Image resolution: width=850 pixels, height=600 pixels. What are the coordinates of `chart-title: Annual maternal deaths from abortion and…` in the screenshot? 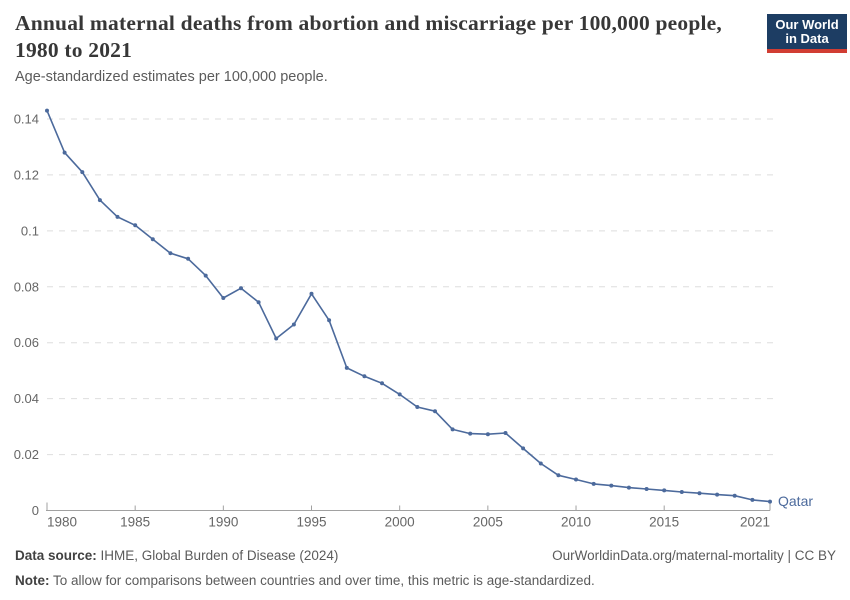 It's located at (368, 36).